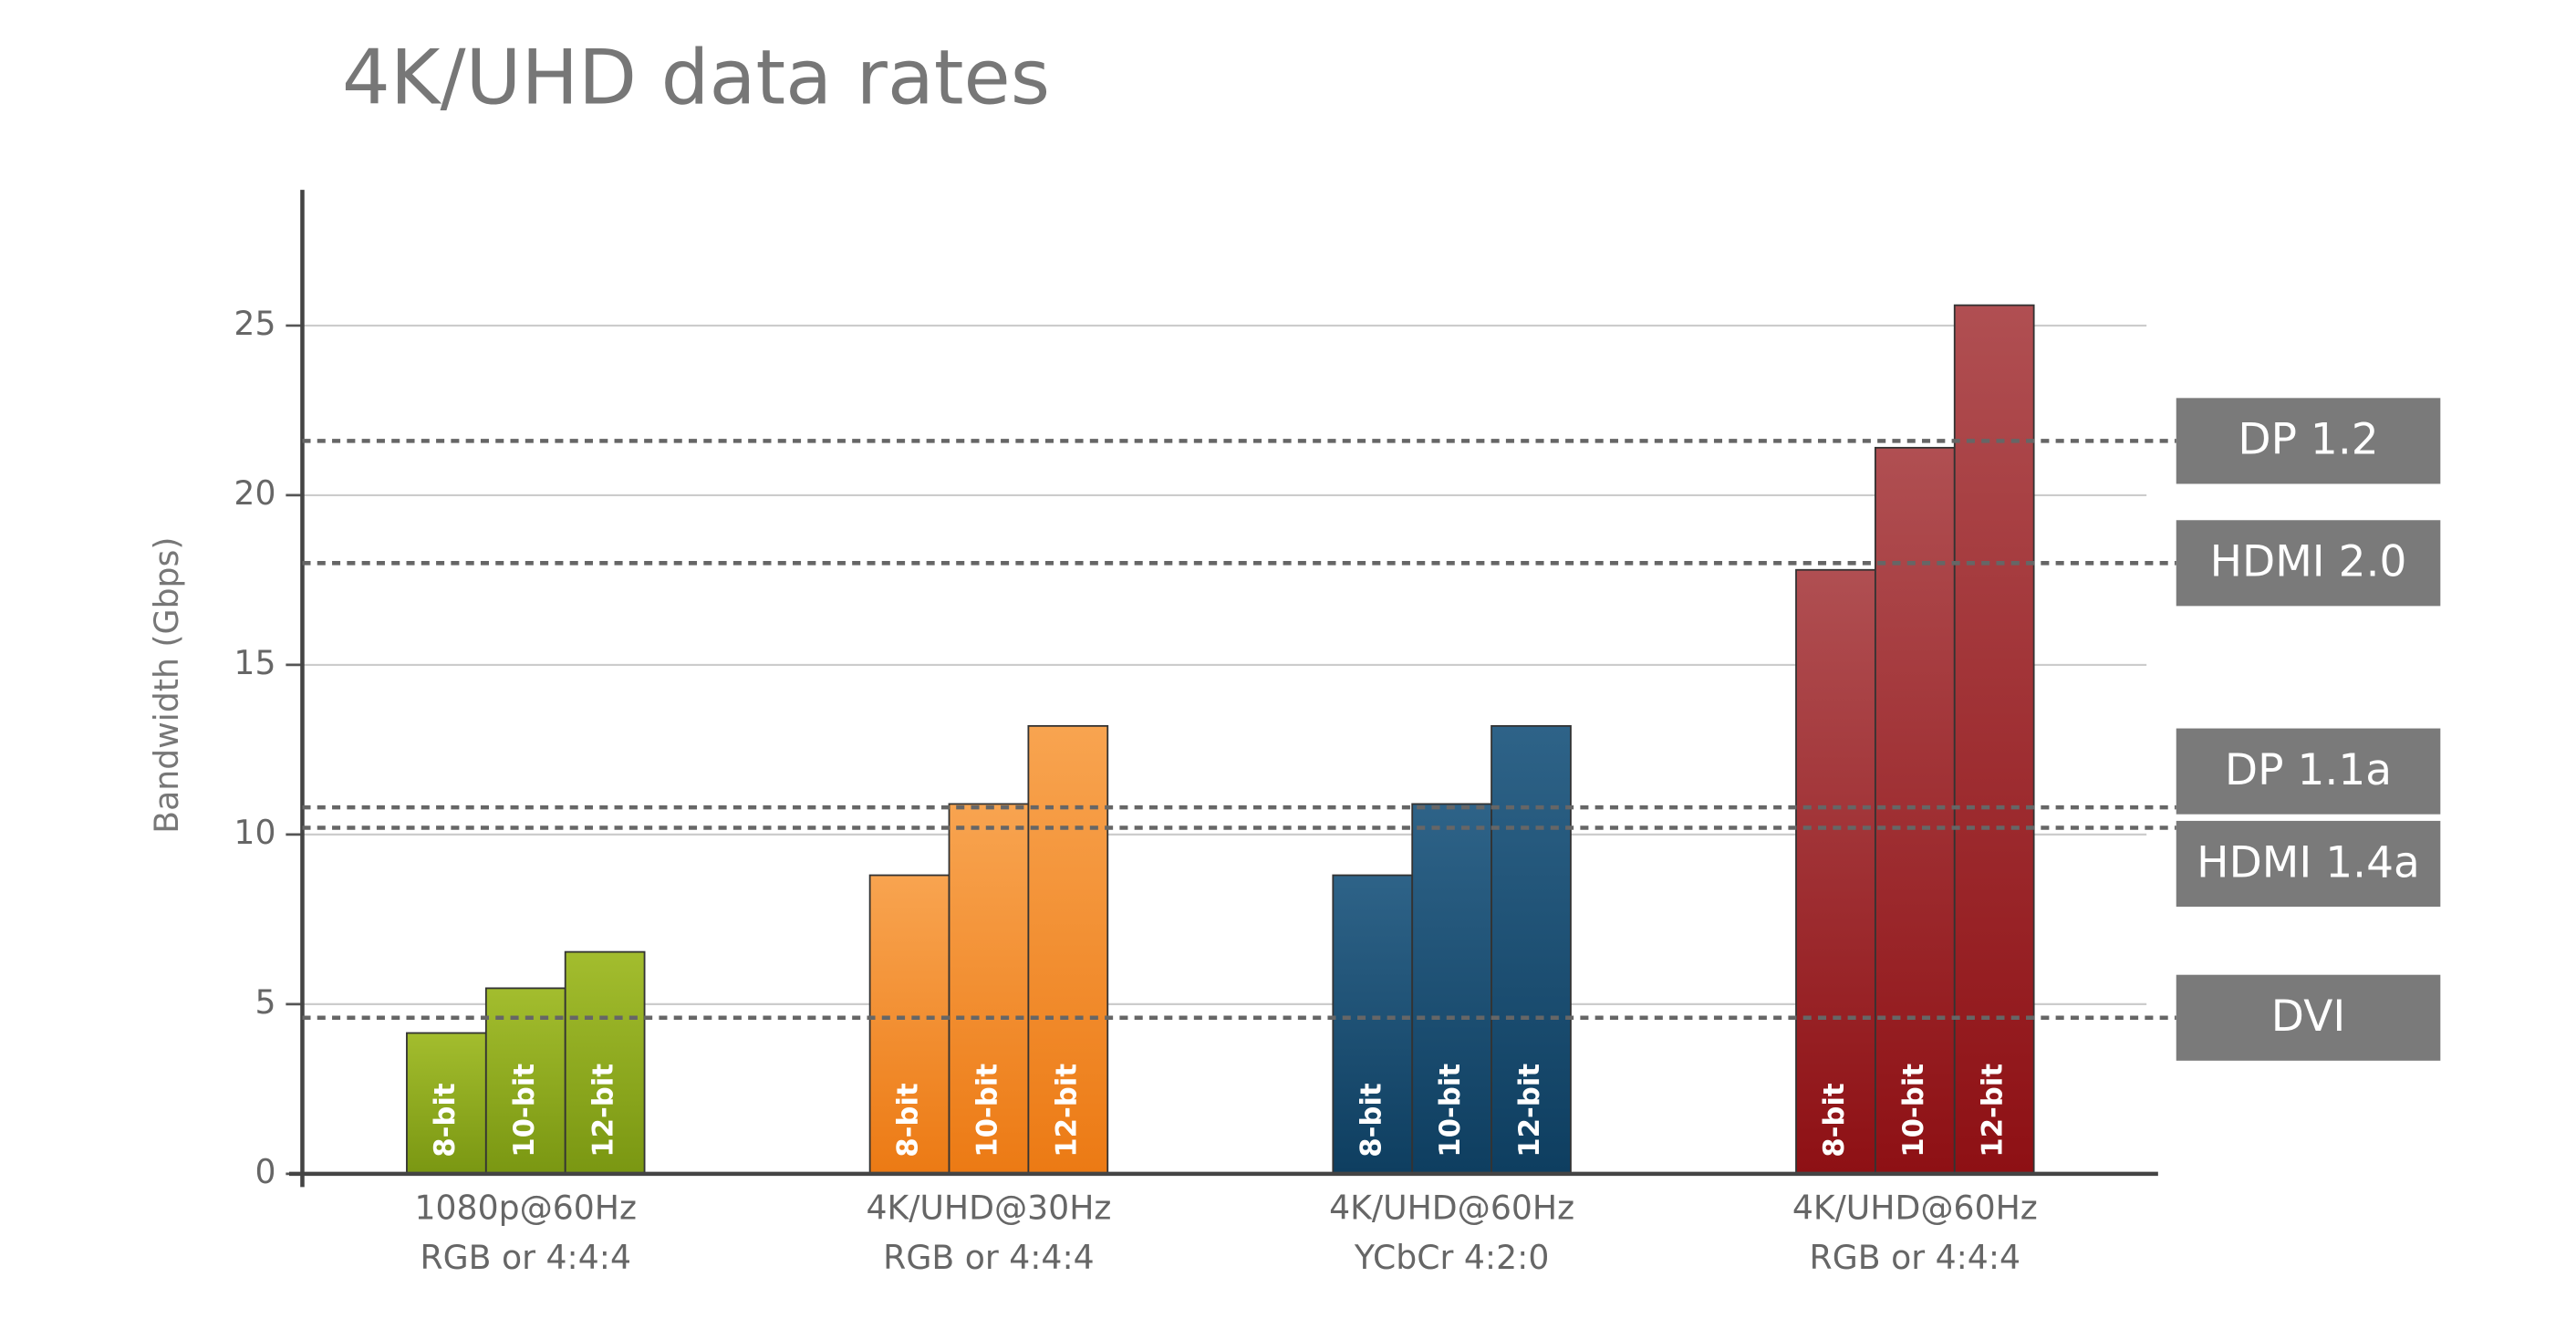  I want to click on x-tick-label: YCbCr 4:2:0, so click(1451, 1257).